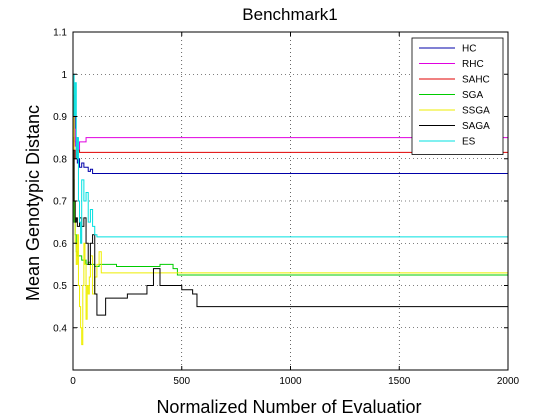 This screenshot has width=560, height=420. What do you see at coordinates (288, 407) in the screenshot?
I see `x-axis-label: Normalized Number of Evaluatior` at bounding box center [288, 407].